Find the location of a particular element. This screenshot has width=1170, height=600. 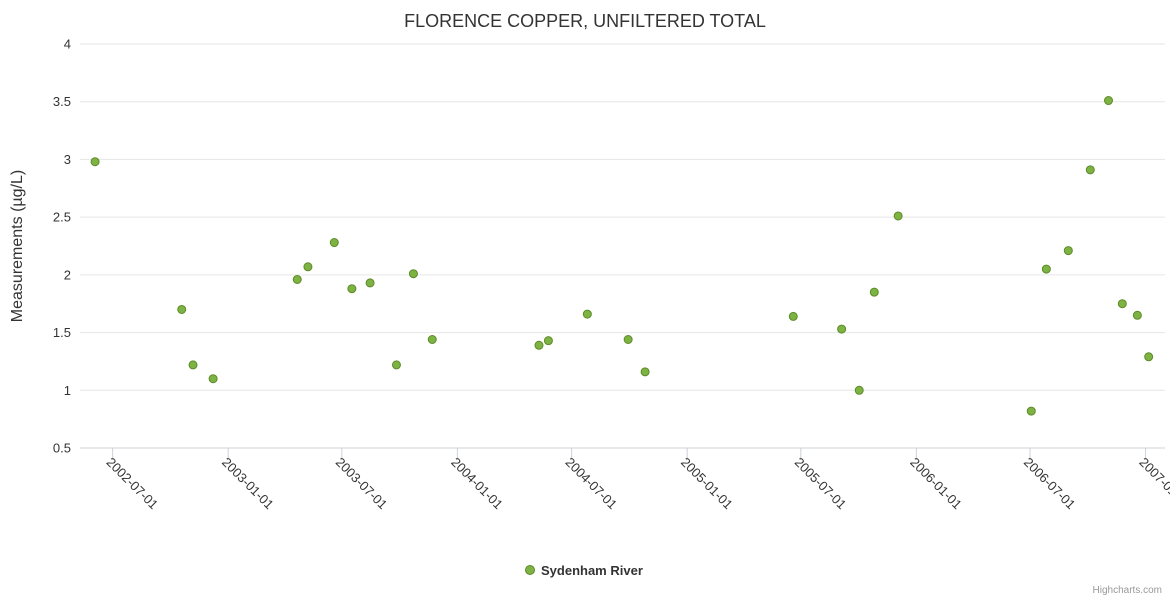

y-axis-title: Measurements (µg/L) is located at coordinates (17, 246).